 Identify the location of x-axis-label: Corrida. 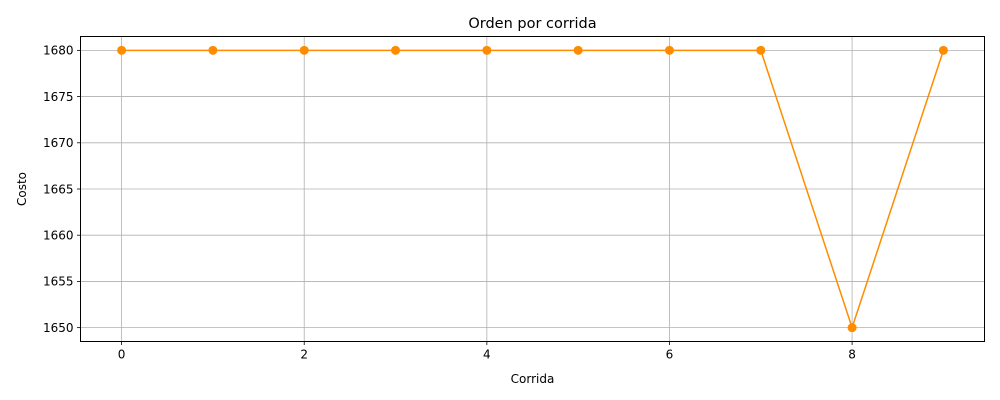
(533, 379).